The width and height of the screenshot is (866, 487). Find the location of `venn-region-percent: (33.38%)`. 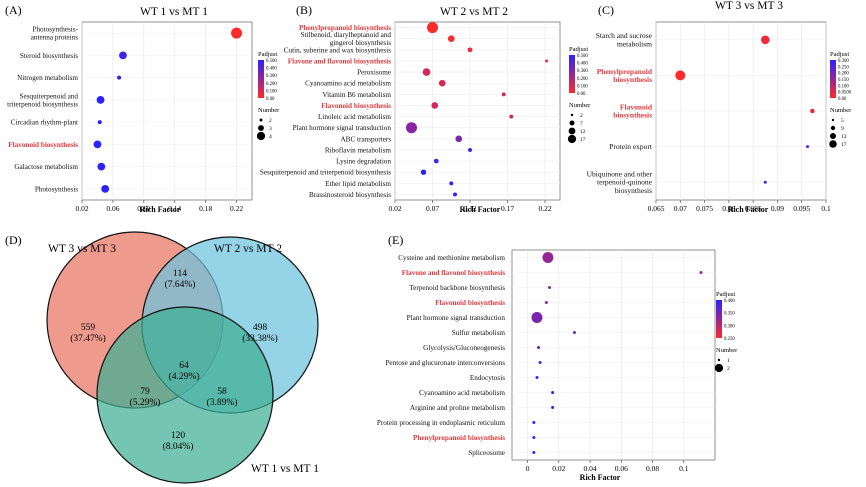

venn-region-percent: (33.38%) is located at coordinates (260, 338).